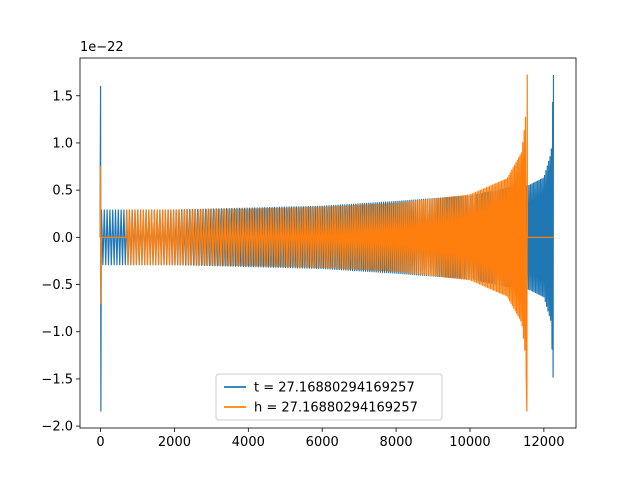  I want to click on x-axis: 0 2000 4000 6000 8000 10000 12000, so click(330, 439).